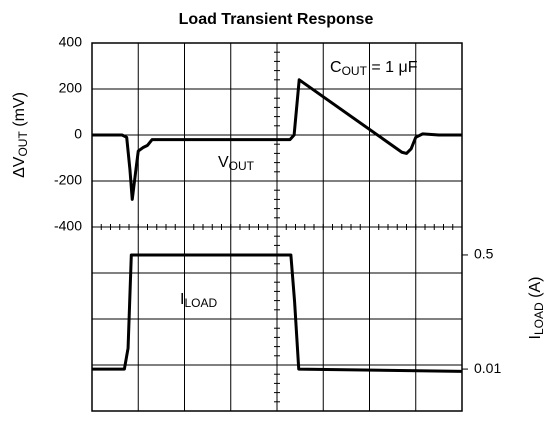 Image resolution: width=552 pixels, height=426 pixels. Describe the element at coordinates (68, 180) in the screenshot. I see `y-tick-label: -200` at that location.